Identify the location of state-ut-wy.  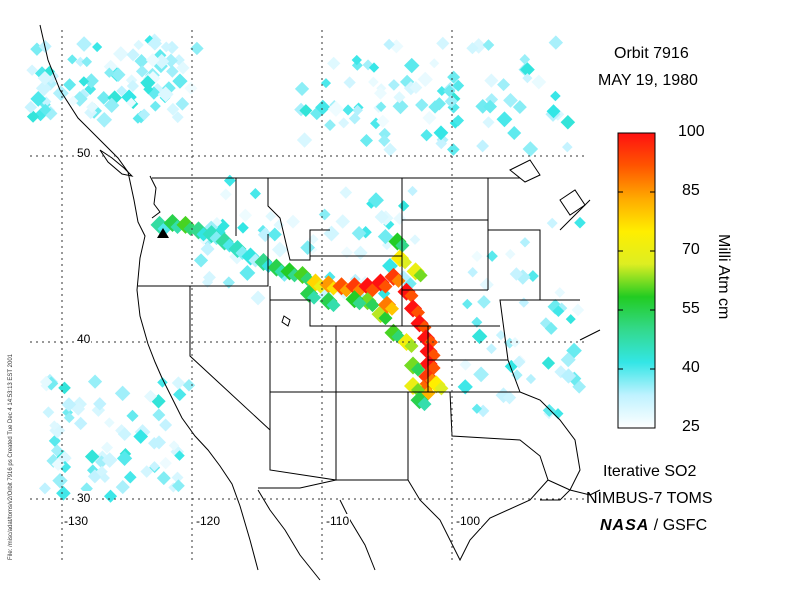
(303, 346).